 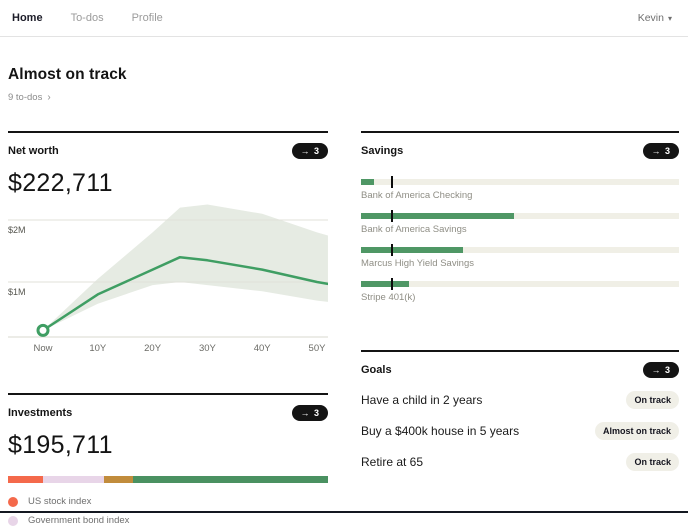 I want to click on page-title: Almost on track, so click(x=67, y=74).